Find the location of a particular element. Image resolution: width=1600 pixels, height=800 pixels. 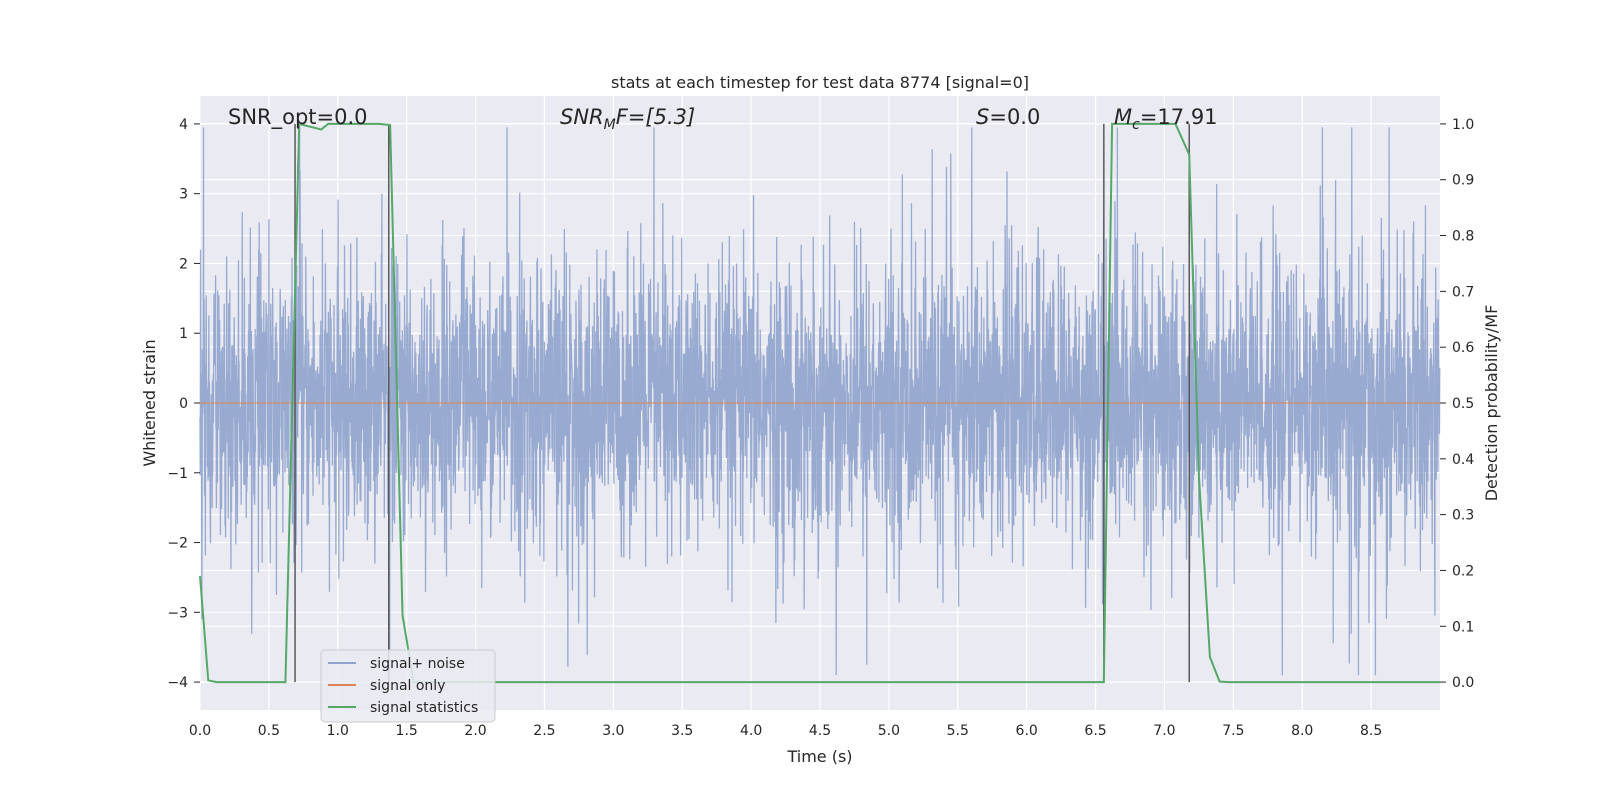

x-tick-label-6: 3.0 is located at coordinates (613, 731).